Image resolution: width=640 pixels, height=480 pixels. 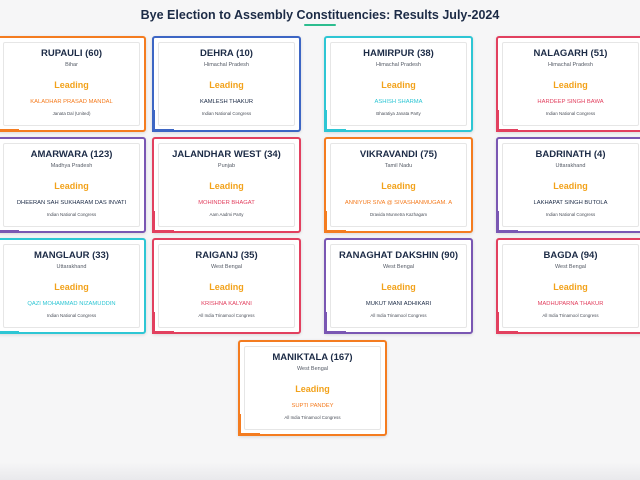 I want to click on constituency-name: AMARWARA (123), so click(x=71, y=154).